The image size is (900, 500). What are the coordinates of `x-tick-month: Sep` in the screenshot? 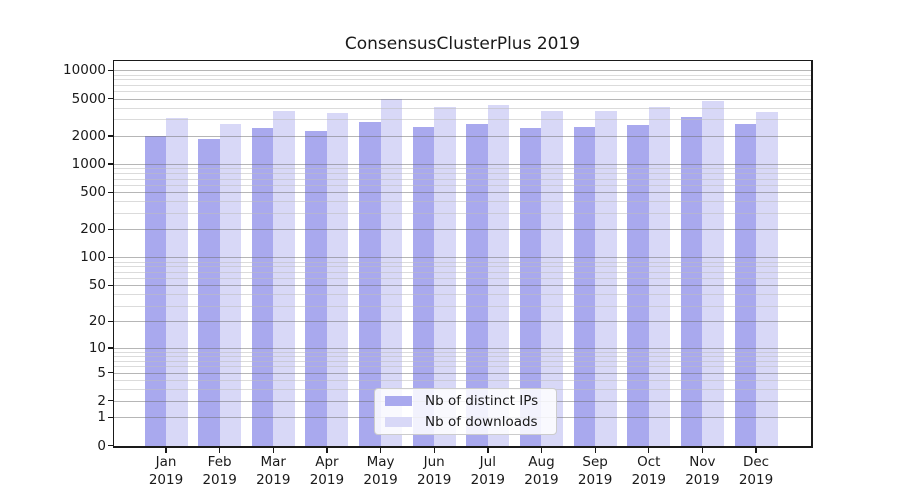 It's located at (595, 462).